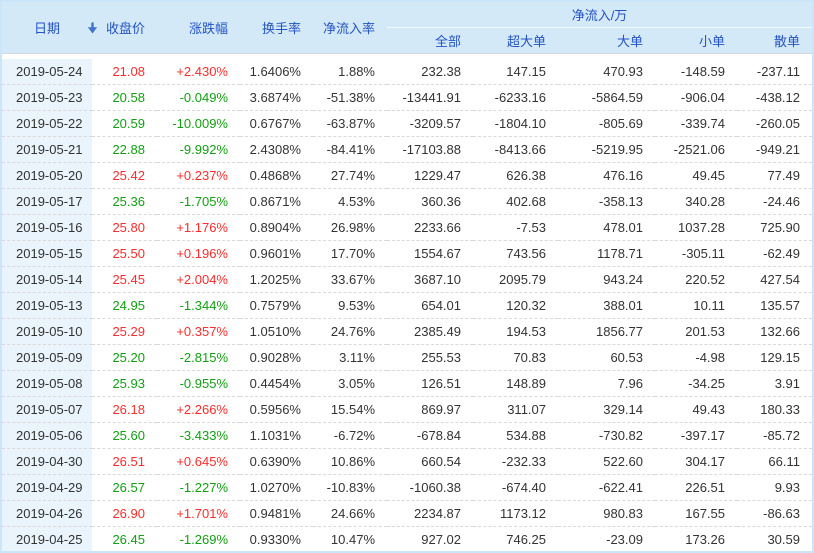 The height and width of the screenshot is (553, 814). What do you see at coordinates (606, 461) in the screenshot?
I see `cell-large: 522.60` at bounding box center [606, 461].